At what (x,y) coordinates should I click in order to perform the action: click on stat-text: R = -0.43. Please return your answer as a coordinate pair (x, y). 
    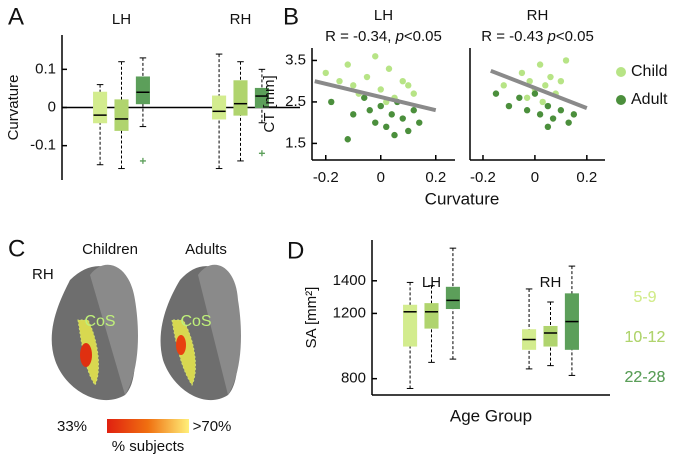
    Looking at the image, I should click on (514, 36).